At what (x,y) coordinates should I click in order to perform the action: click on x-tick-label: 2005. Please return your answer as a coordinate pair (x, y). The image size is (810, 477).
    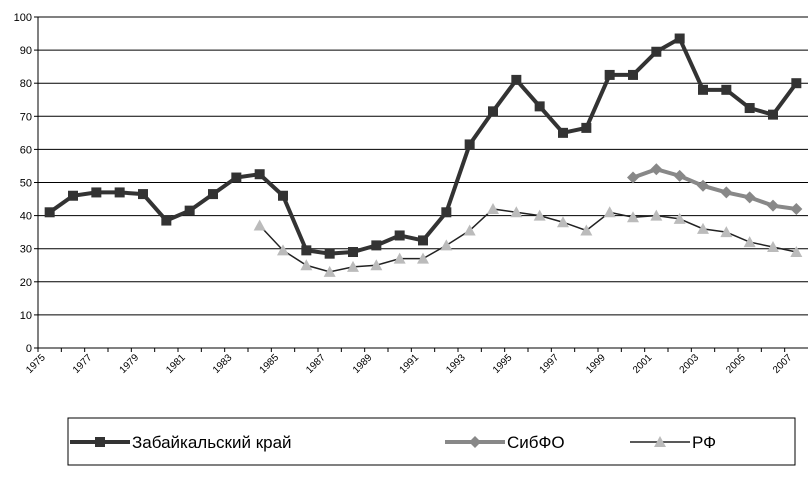
    Looking at the image, I should click on (736, 364).